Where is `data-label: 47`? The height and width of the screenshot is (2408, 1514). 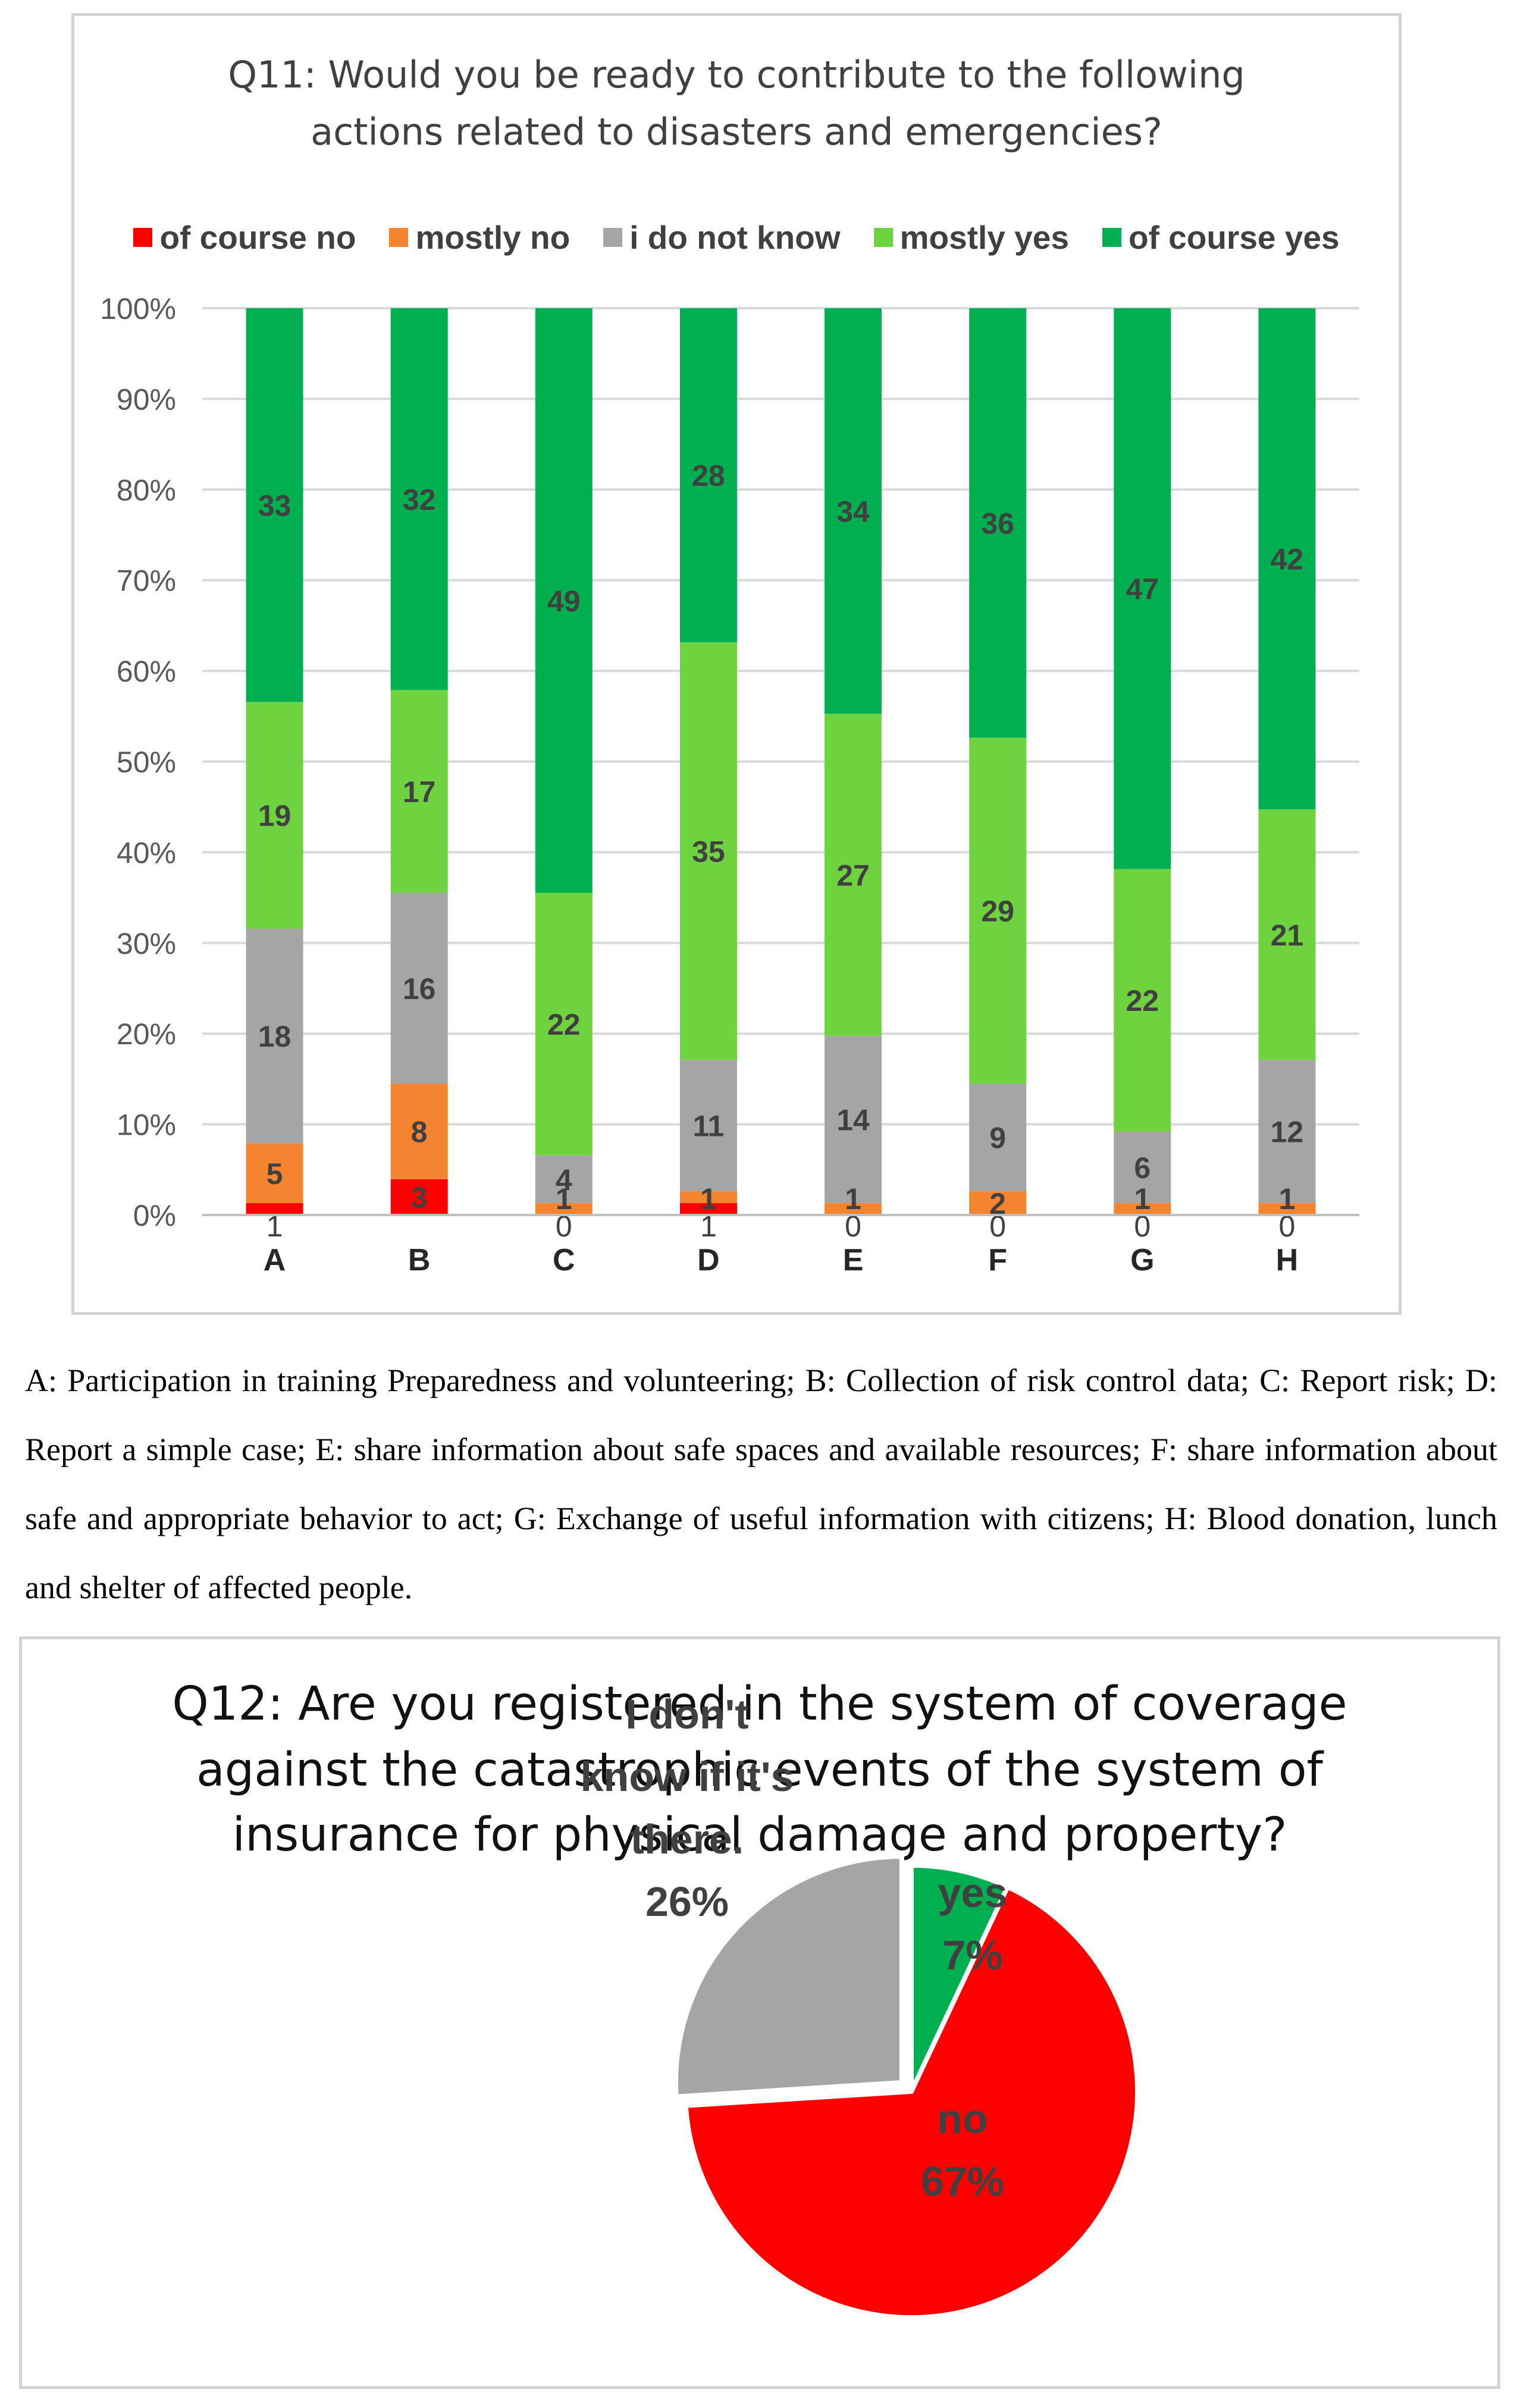 data-label: 47 is located at coordinates (1142, 589).